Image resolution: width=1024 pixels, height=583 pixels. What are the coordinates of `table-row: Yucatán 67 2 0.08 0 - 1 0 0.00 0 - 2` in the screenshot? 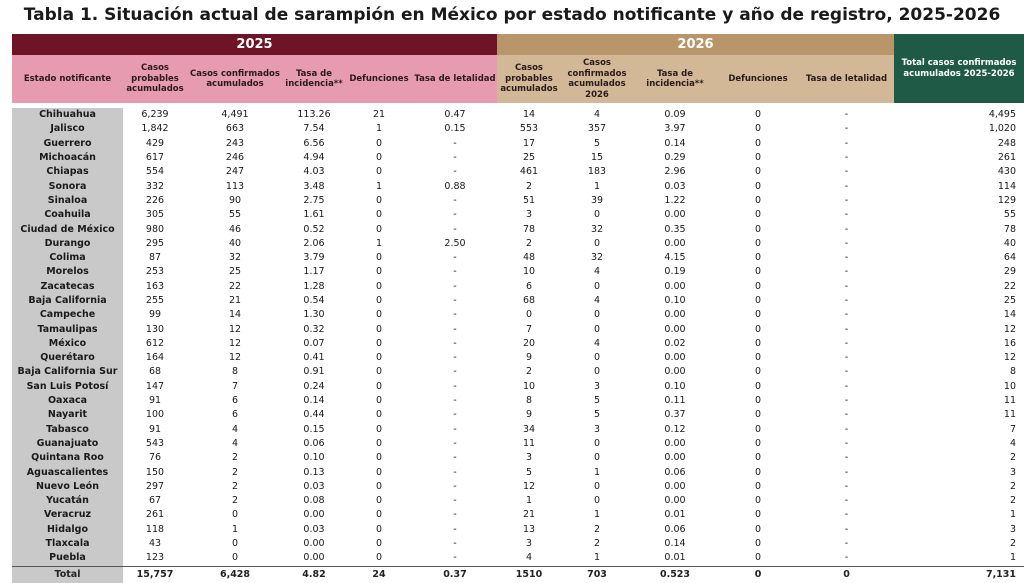 It's located at (518, 501).